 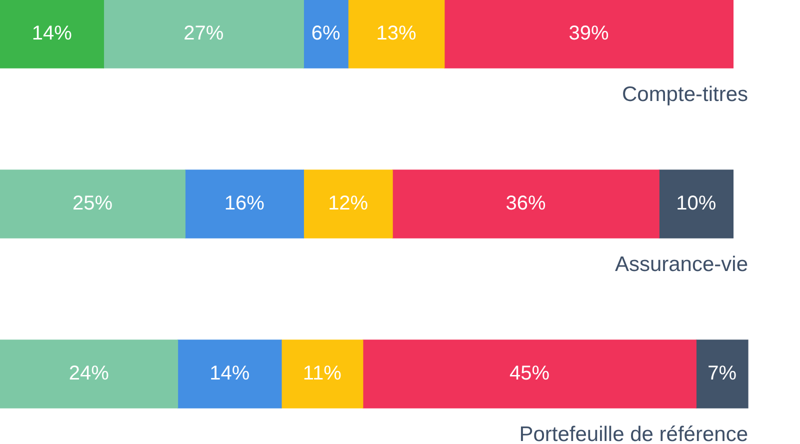 I want to click on data-label: 7%, so click(x=722, y=373).